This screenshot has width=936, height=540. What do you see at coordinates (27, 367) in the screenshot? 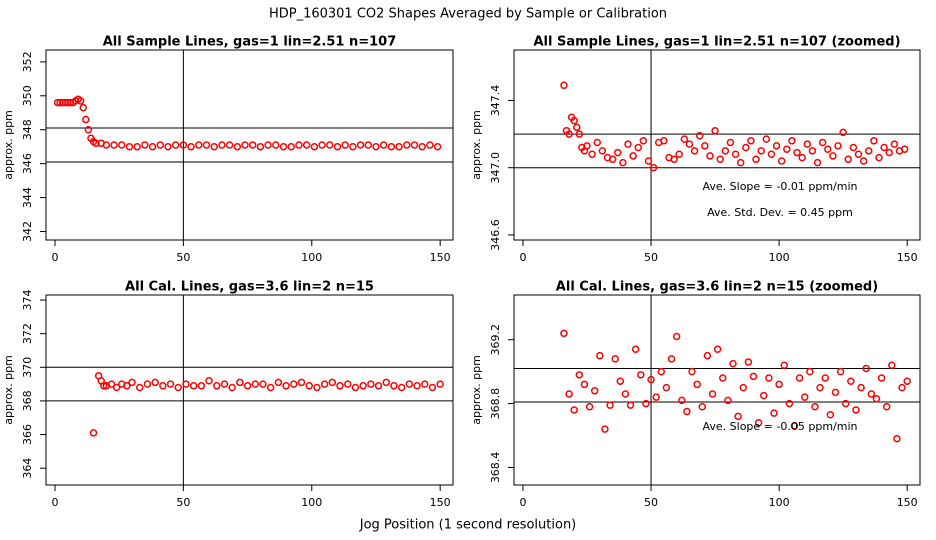
I see `y-tick-label: 370` at bounding box center [27, 367].